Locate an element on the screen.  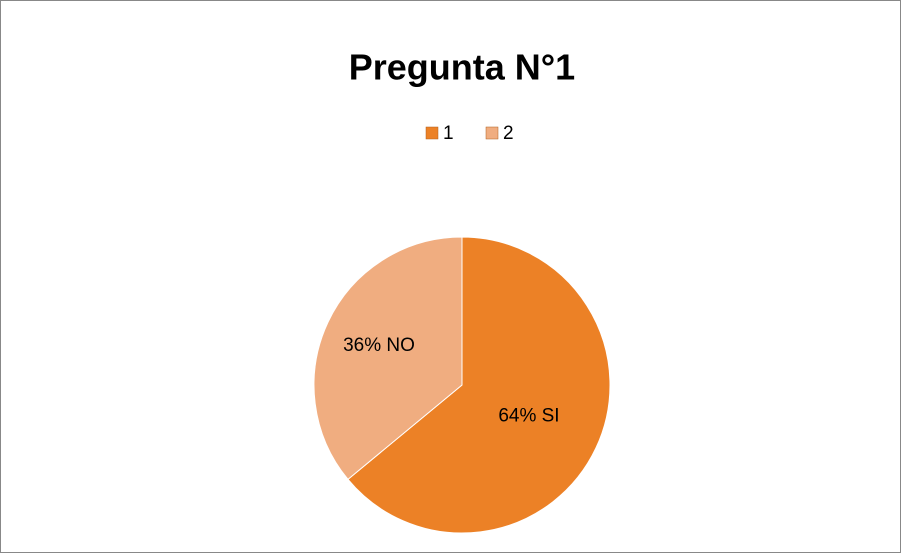
pie-slice is located at coordinates (388, 358).